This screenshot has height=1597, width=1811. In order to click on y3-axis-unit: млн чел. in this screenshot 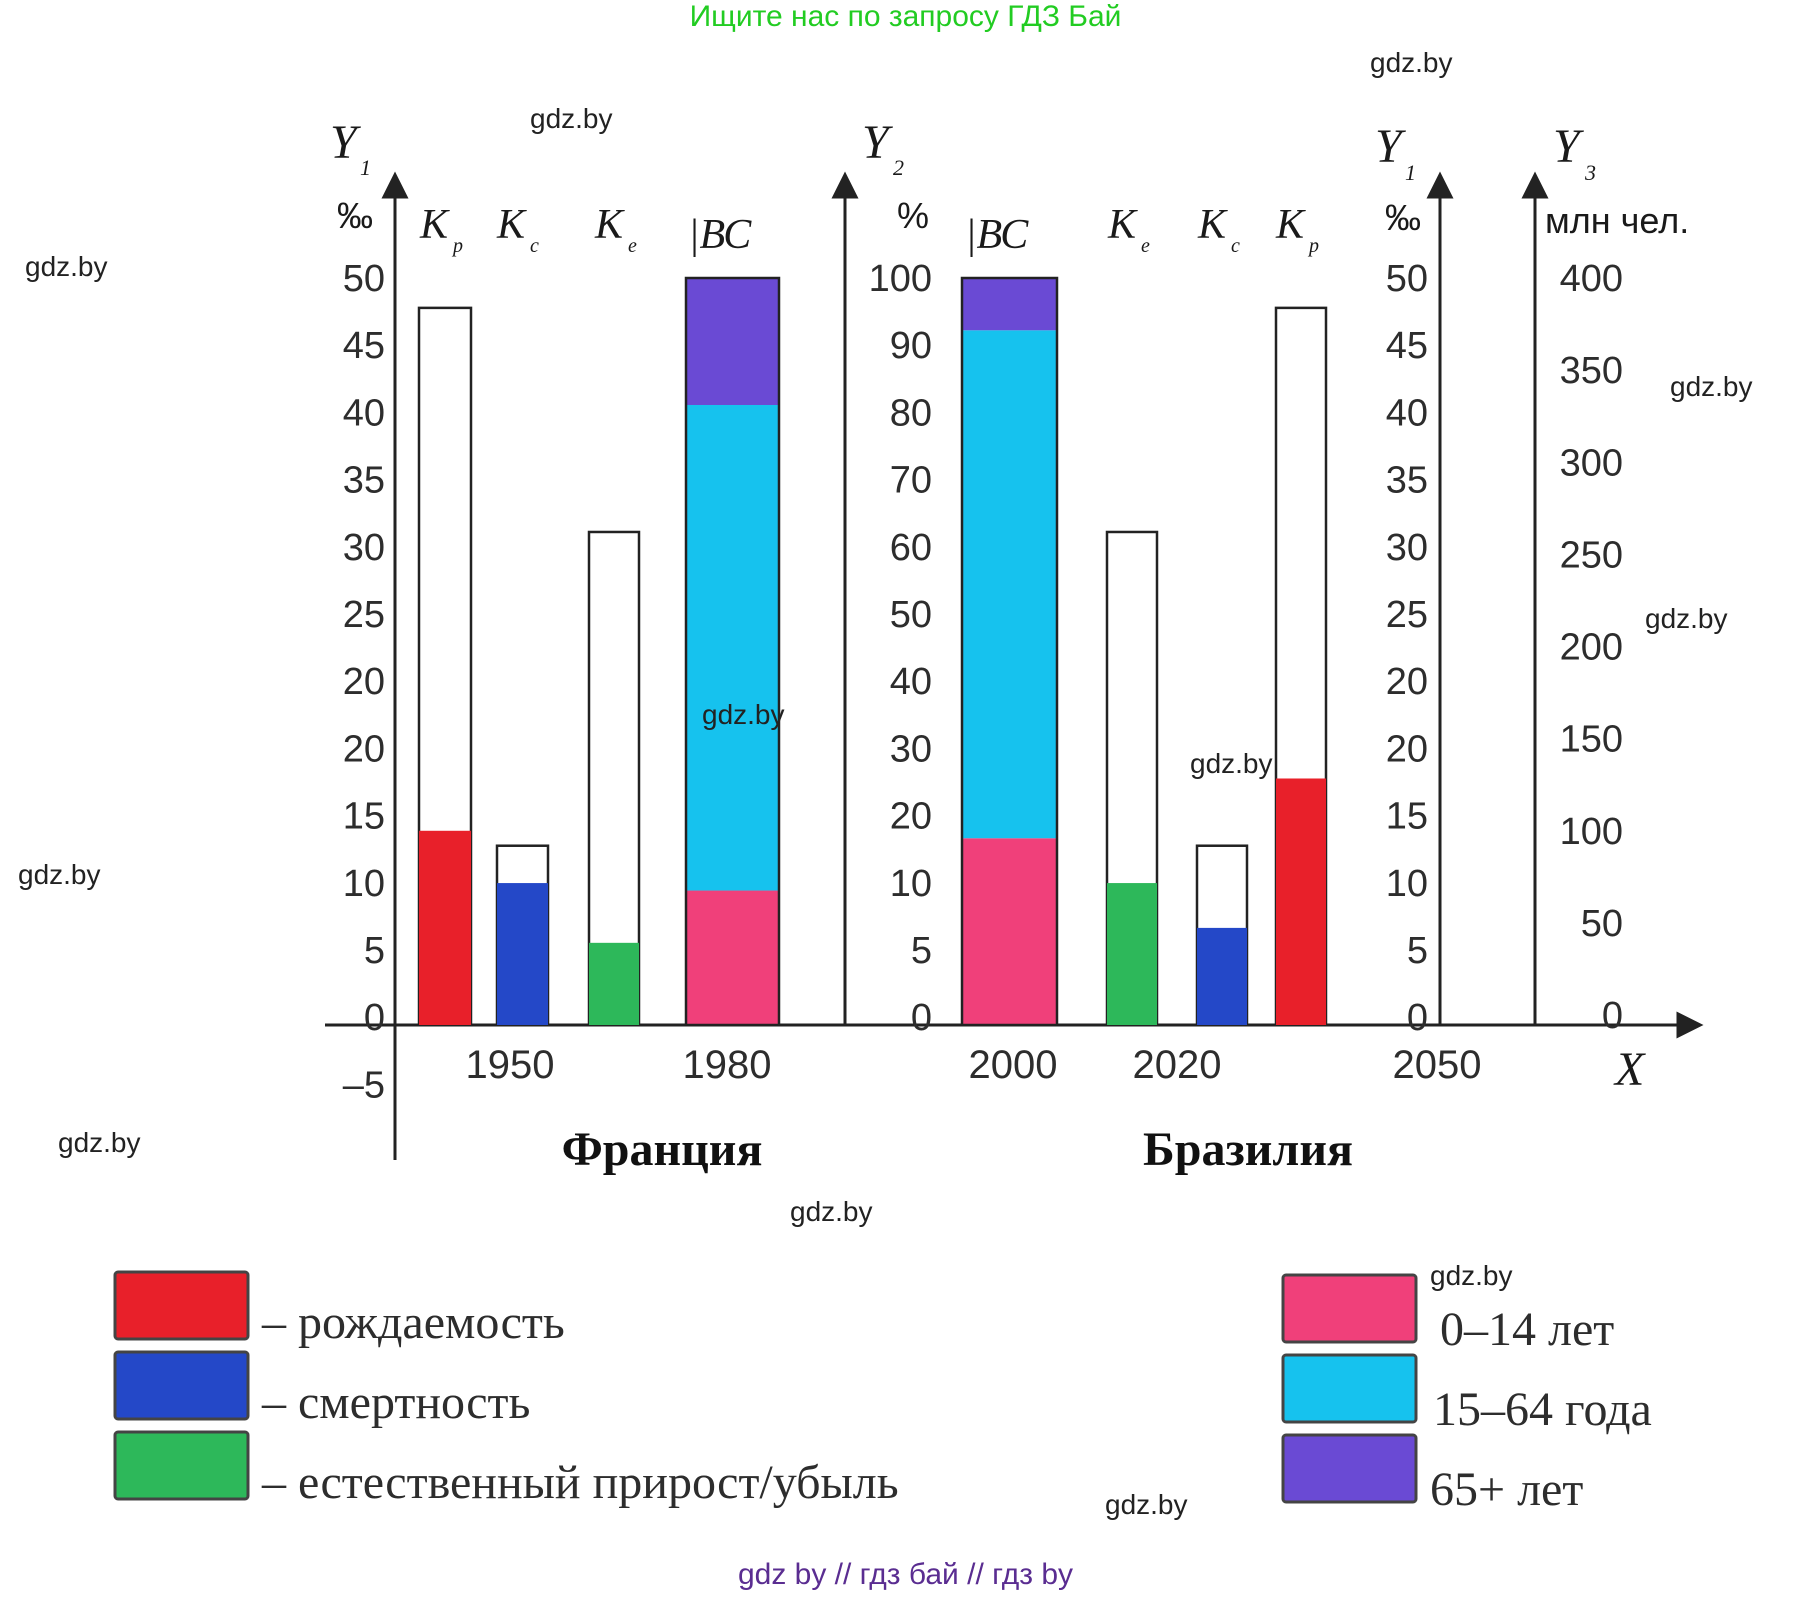, I will do `click(1617, 220)`.